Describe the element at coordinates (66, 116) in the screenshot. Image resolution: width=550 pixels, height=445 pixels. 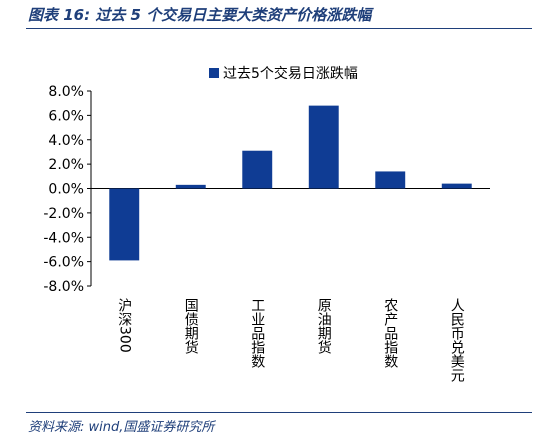
I see `y-tick-label: 6.0%` at that location.